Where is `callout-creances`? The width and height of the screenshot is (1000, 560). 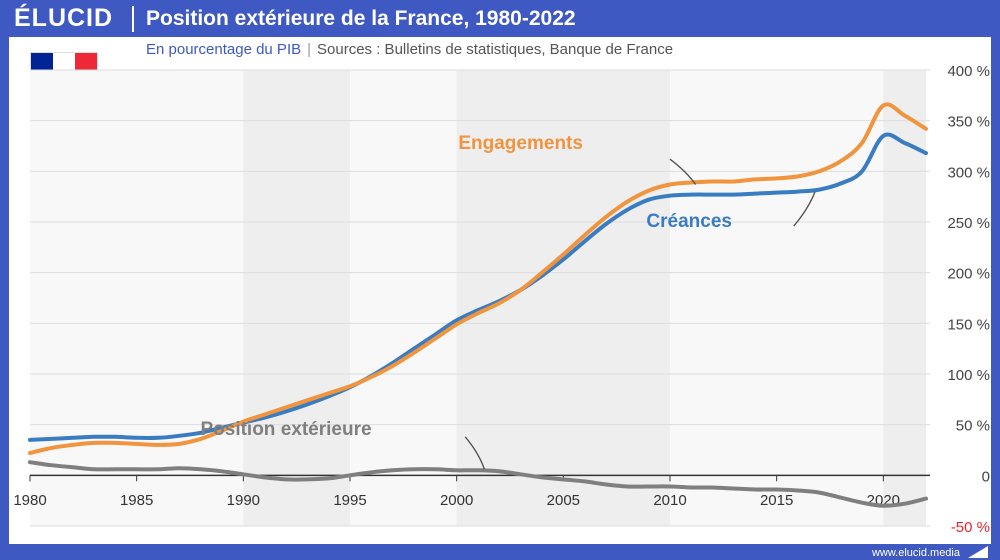 callout-creances is located at coordinates (804, 209).